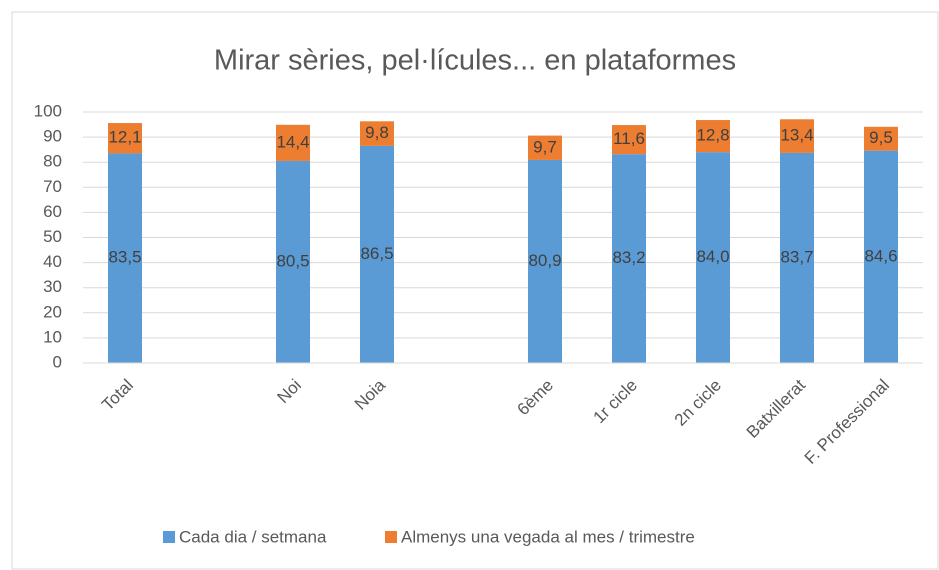 The image size is (939, 570). I want to click on data-label: 13,4, so click(796, 135).